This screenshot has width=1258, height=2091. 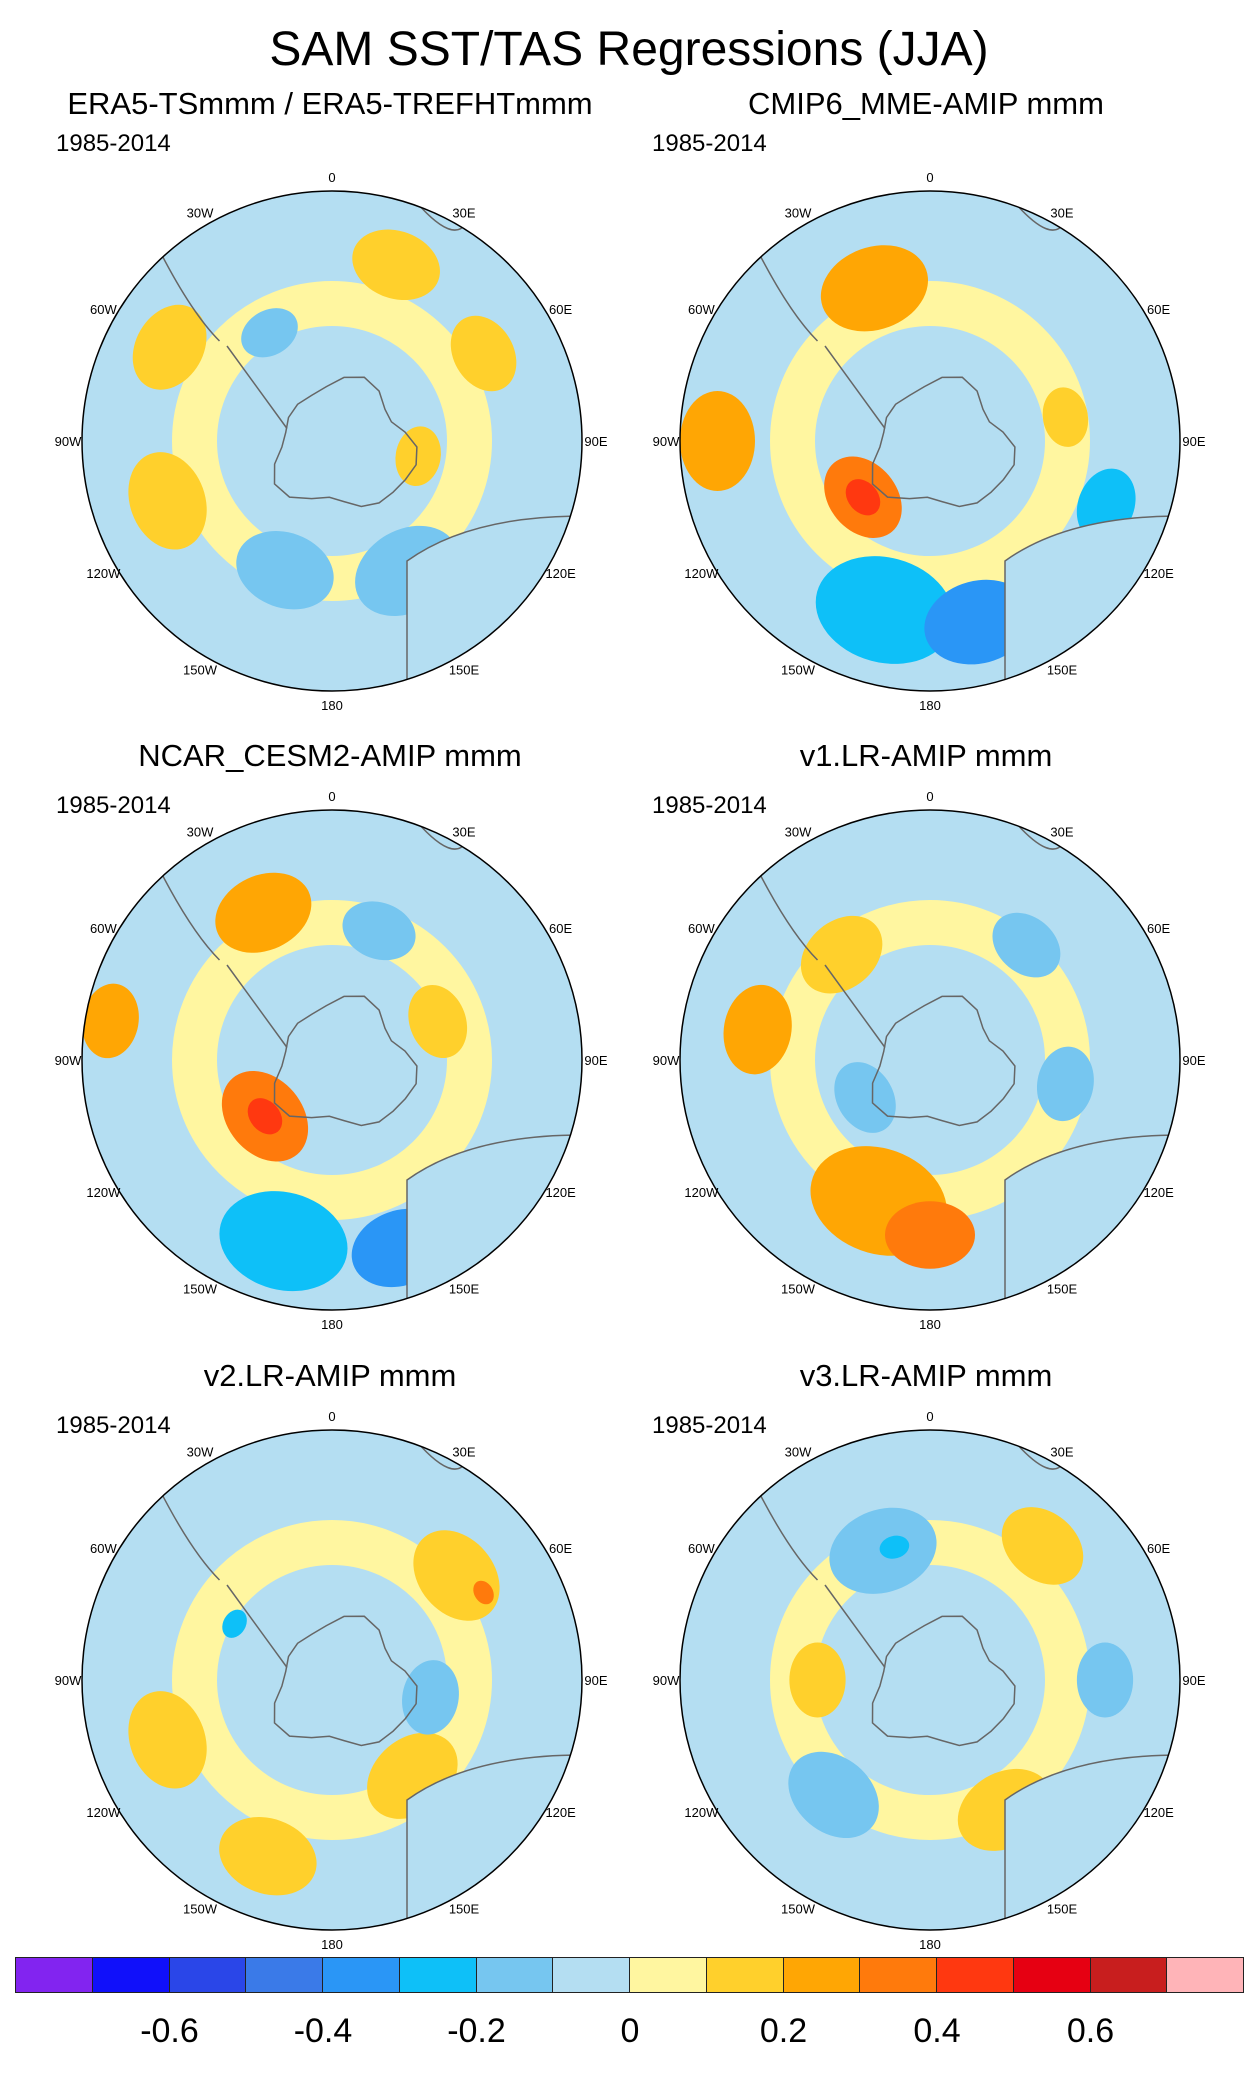 What do you see at coordinates (330, 103) in the screenshot?
I see `panel-title: ERA5-TSmmm / ERA5-TREFHTmmm` at bounding box center [330, 103].